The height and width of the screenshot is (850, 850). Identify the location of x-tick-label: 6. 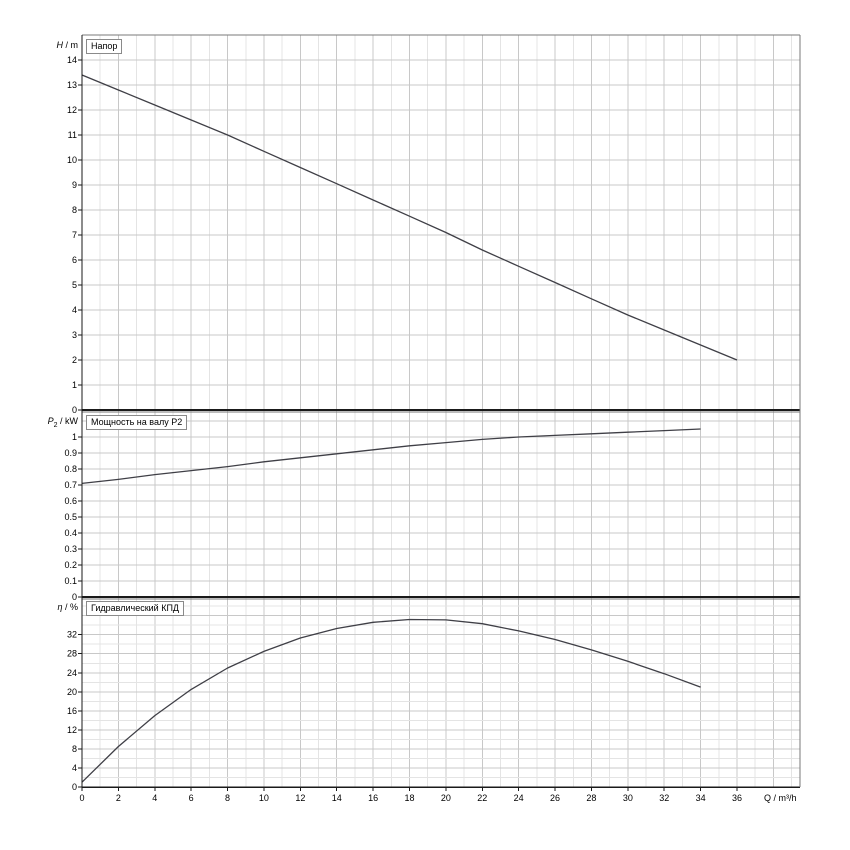
(191, 798).